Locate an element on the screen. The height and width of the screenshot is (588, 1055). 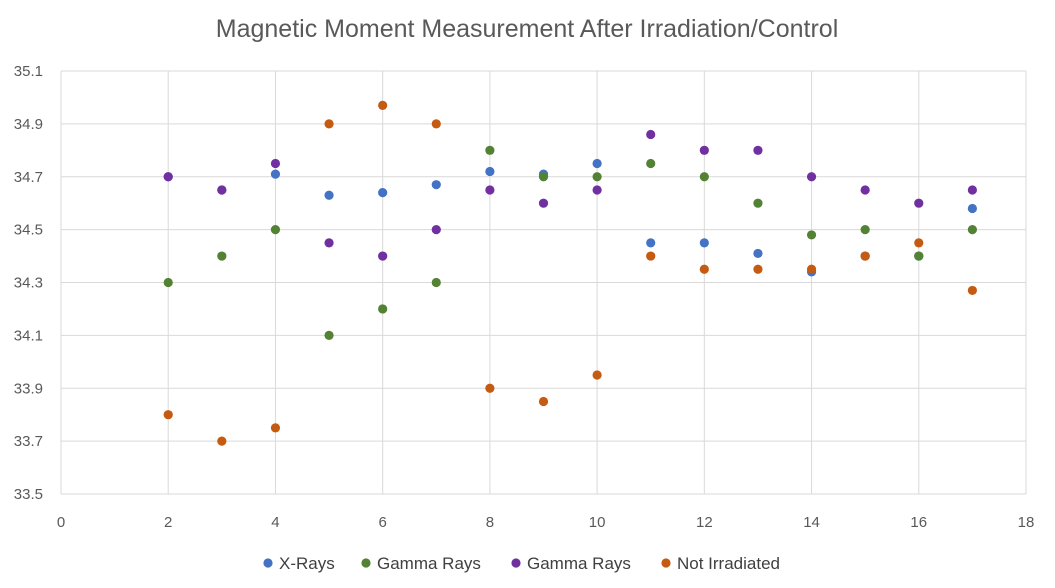
x-tick-label: 12 is located at coordinates (704, 522).